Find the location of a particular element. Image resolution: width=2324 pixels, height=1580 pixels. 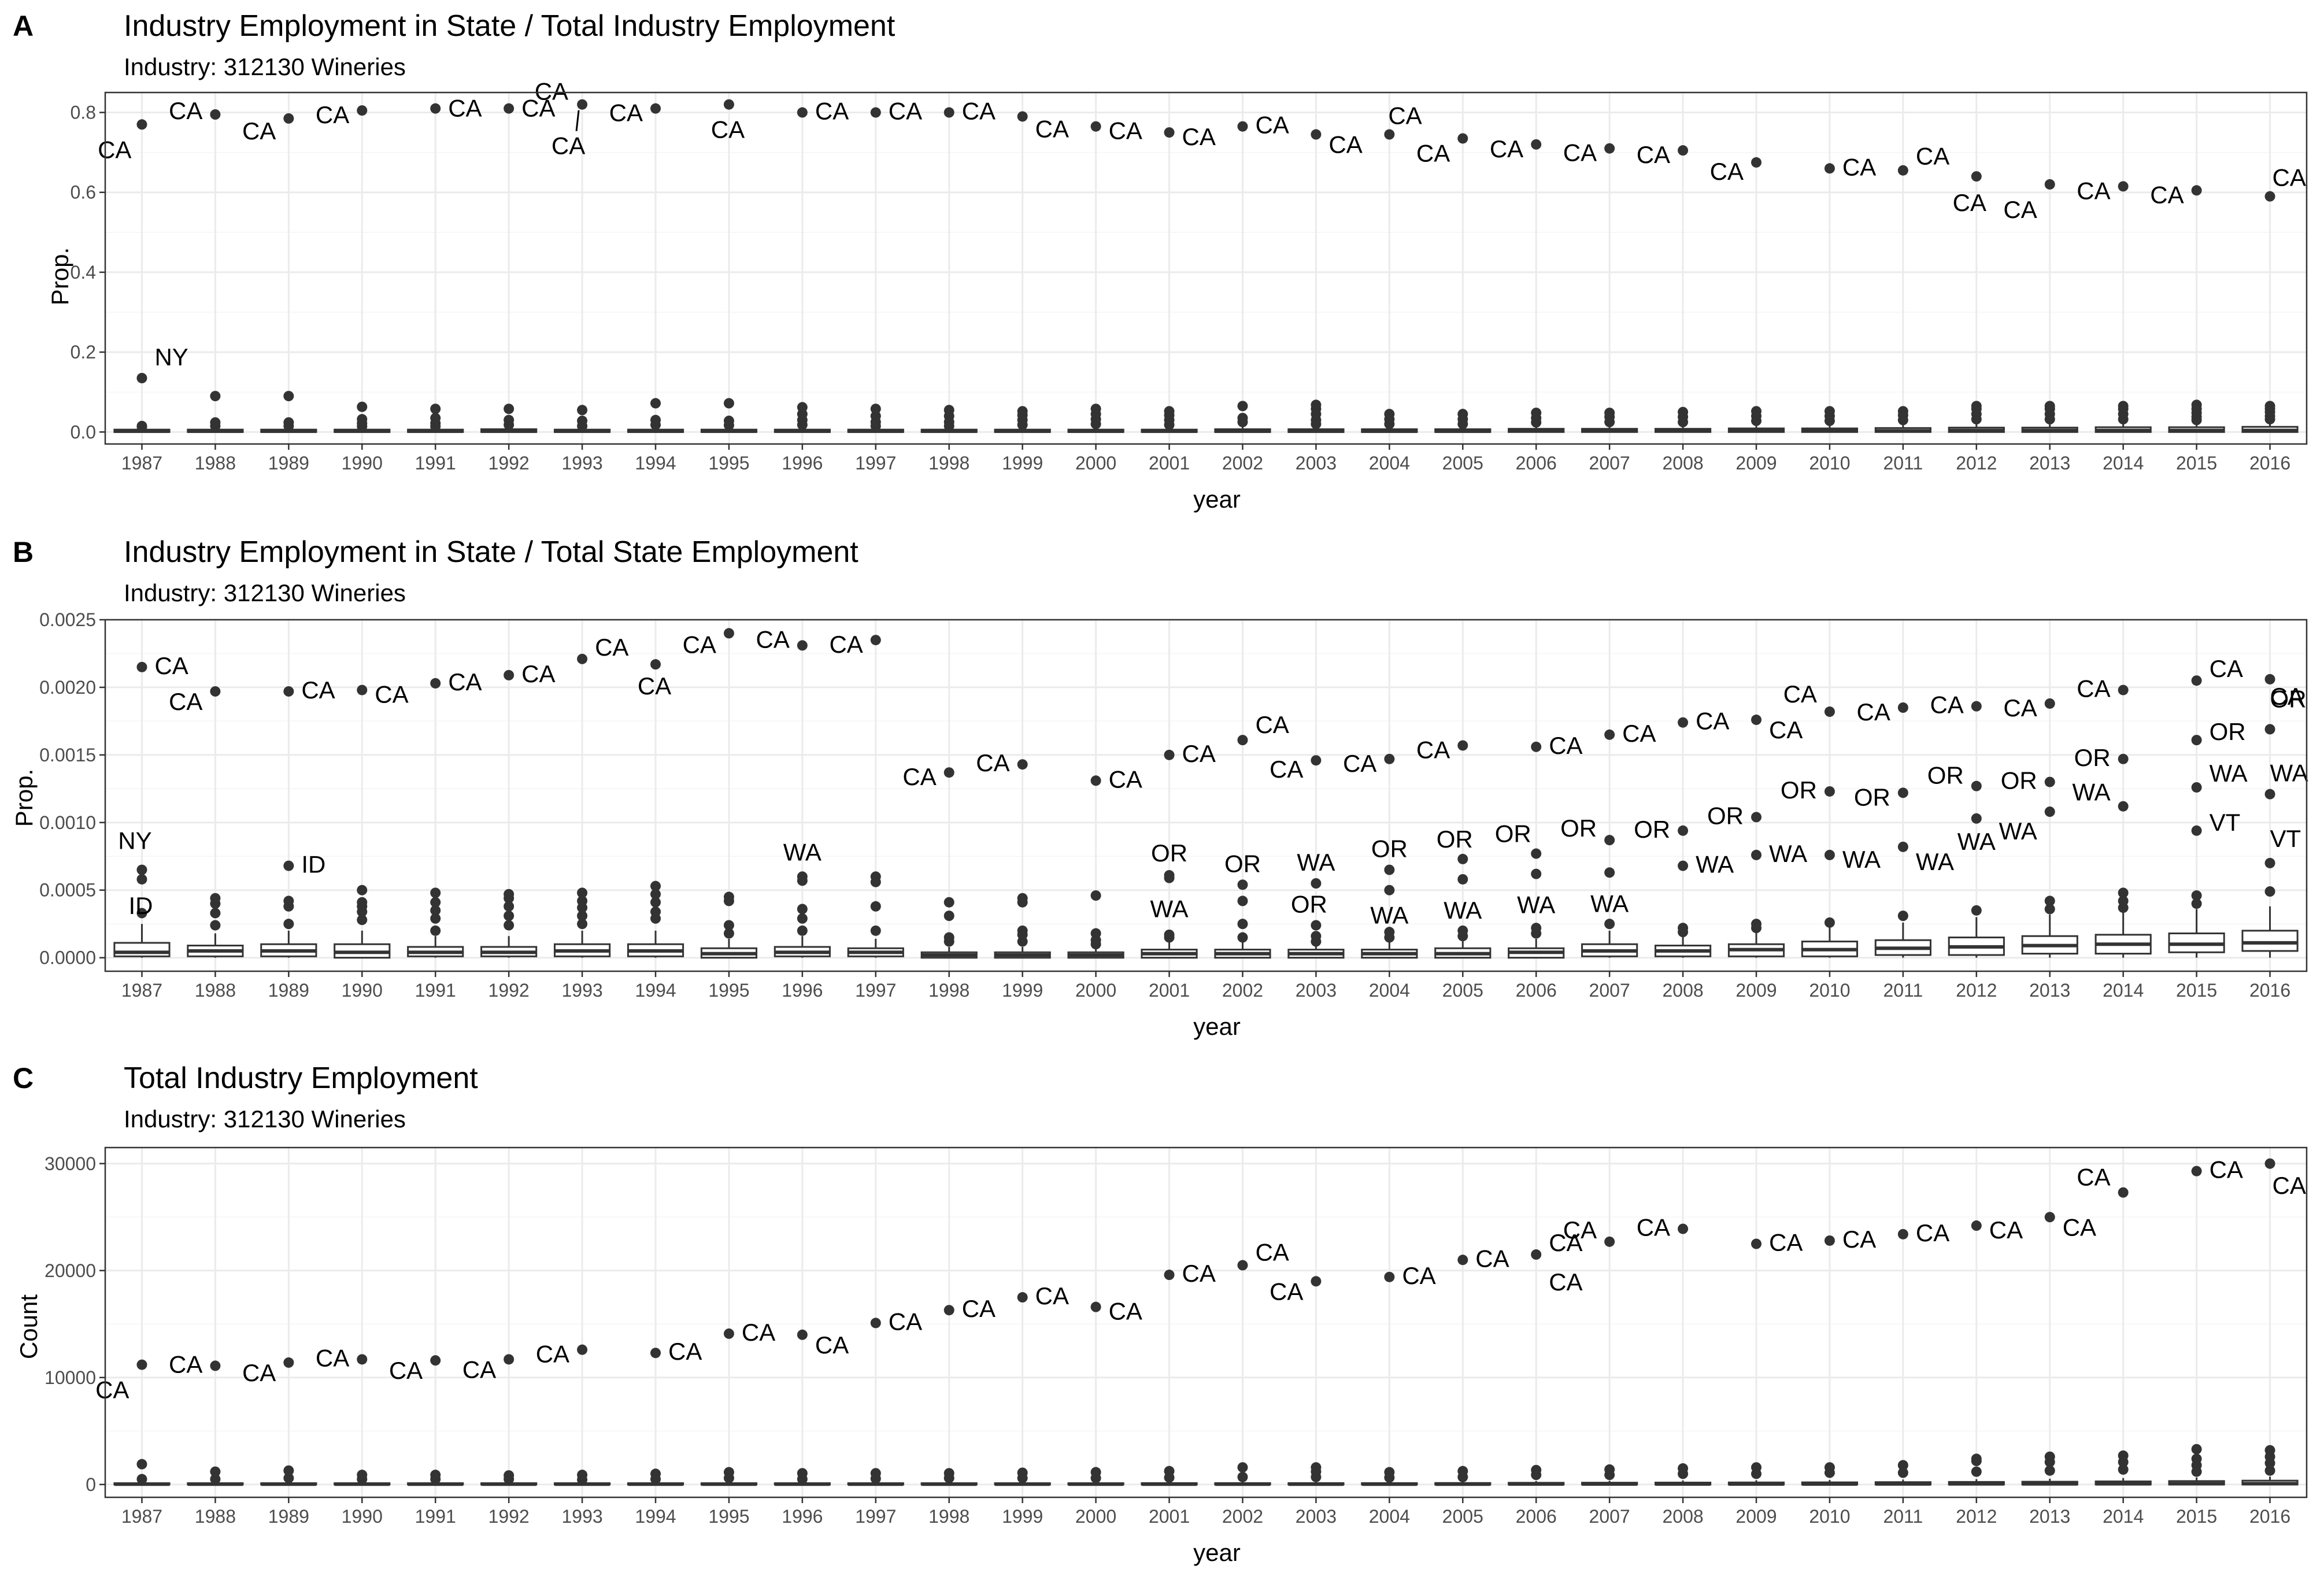

x-tick-label: 2014 is located at coordinates (2123, 463).